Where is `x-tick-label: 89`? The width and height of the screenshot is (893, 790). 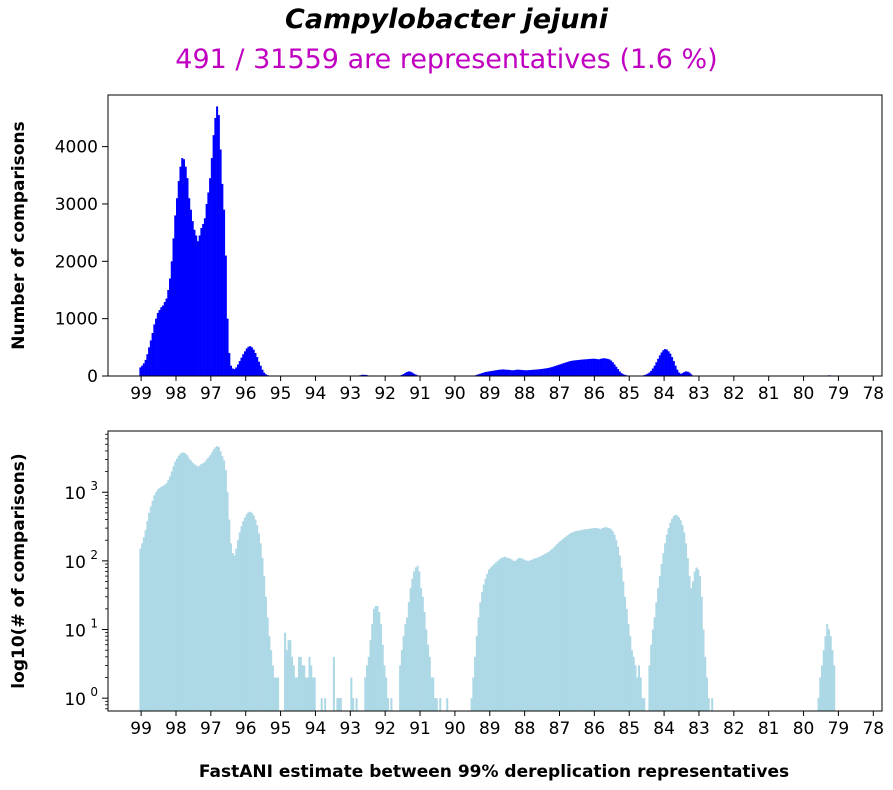
x-tick-label: 89 is located at coordinates (490, 729).